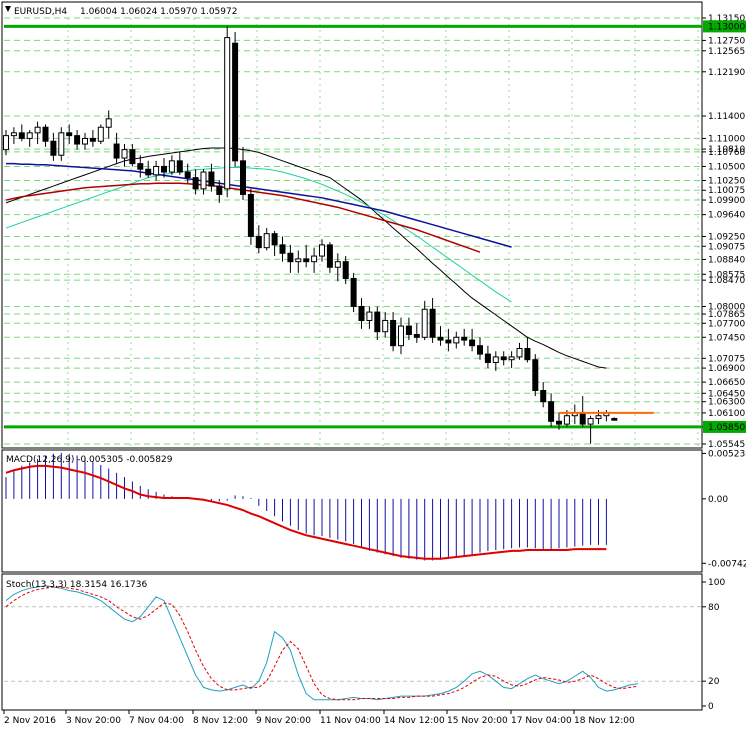  Describe the element at coordinates (718, 500) in the screenshot. I see `macd-tick-label: 0.00` at that location.